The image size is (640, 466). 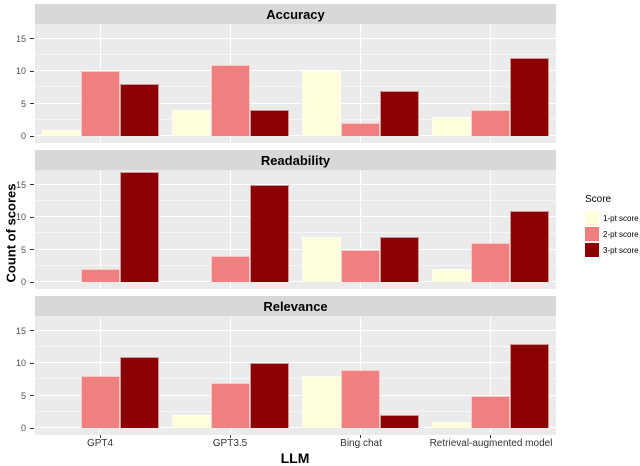 What do you see at coordinates (295, 306) in the screenshot?
I see `facet-title: Relevance` at bounding box center [295, 306].